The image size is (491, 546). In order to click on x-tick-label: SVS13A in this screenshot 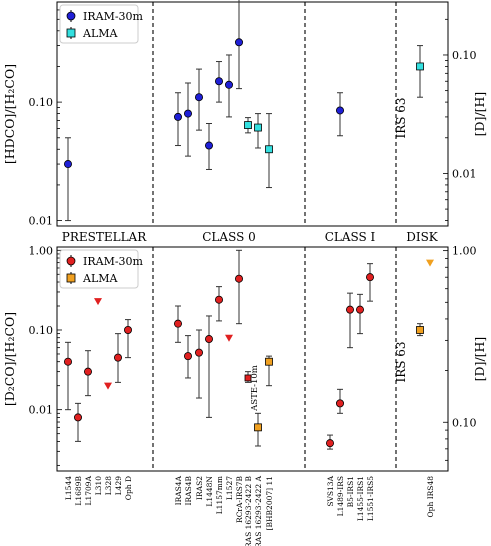, I will do `click(330, 490)`.